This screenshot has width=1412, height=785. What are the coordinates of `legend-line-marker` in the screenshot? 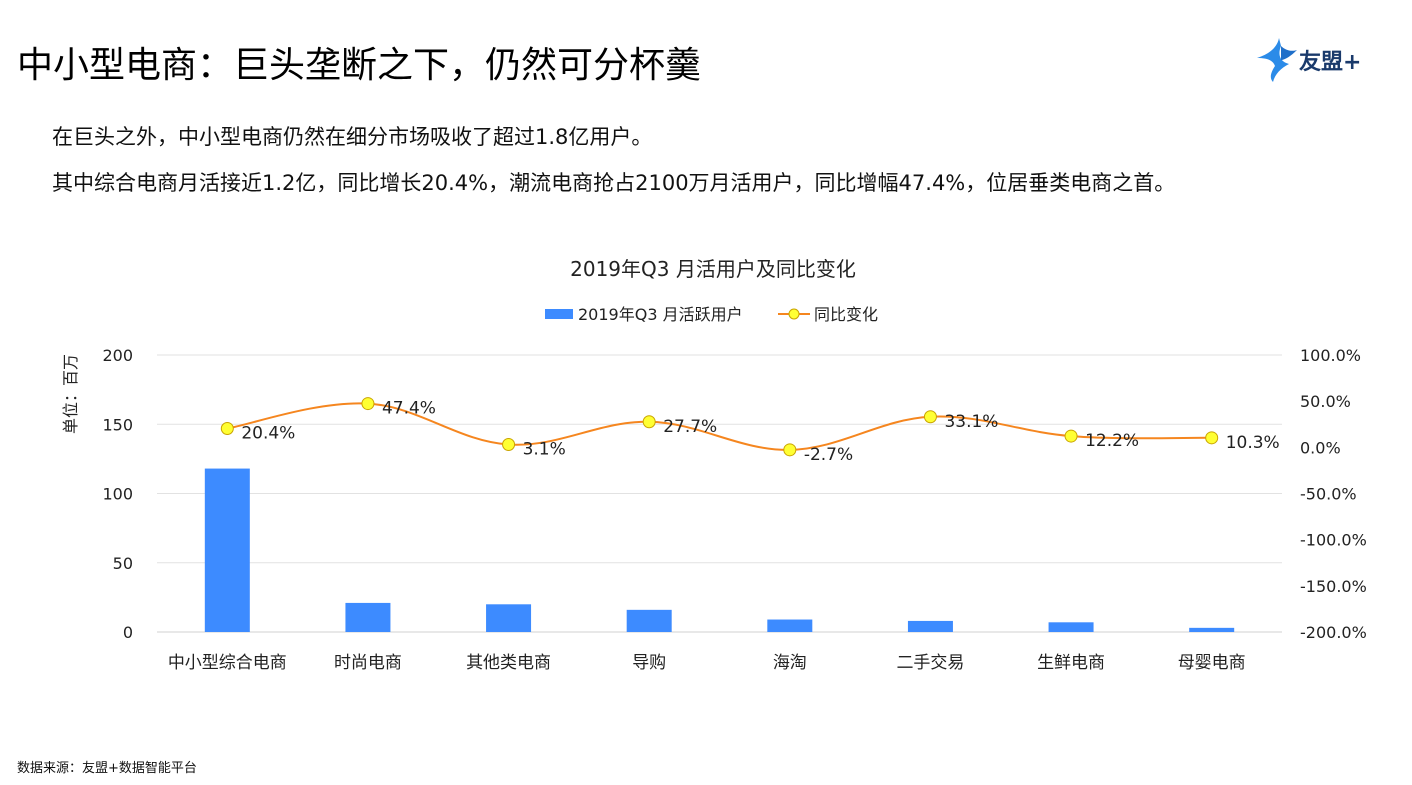 It's located at (794, 314).